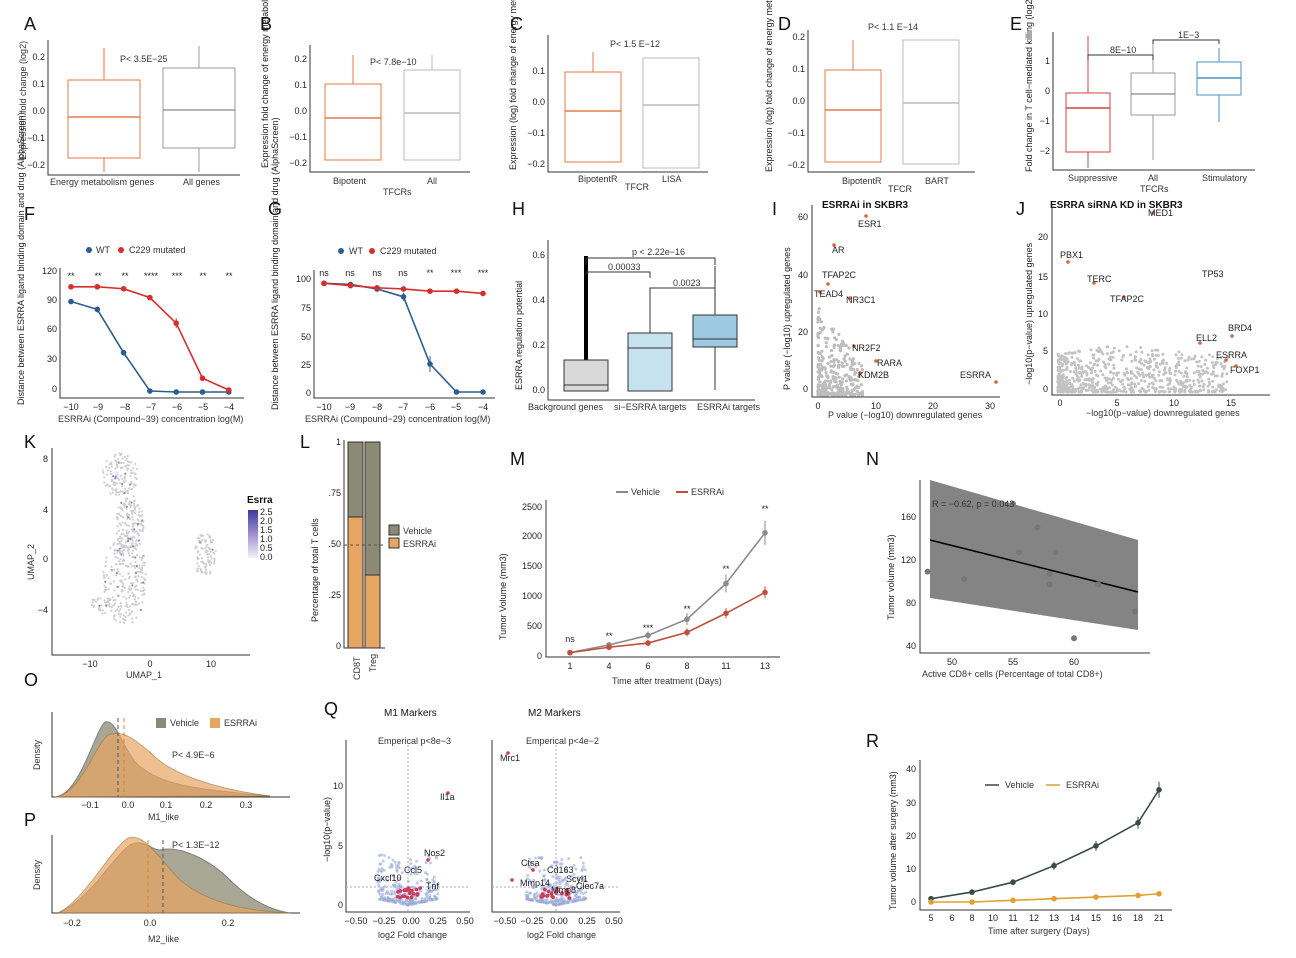 This screenshot has width=1296, height=958. What do you see at coordinates (577, 879) in the screenshot?
I see `gene-label: Scyl1` at bounding box center [577, 879].